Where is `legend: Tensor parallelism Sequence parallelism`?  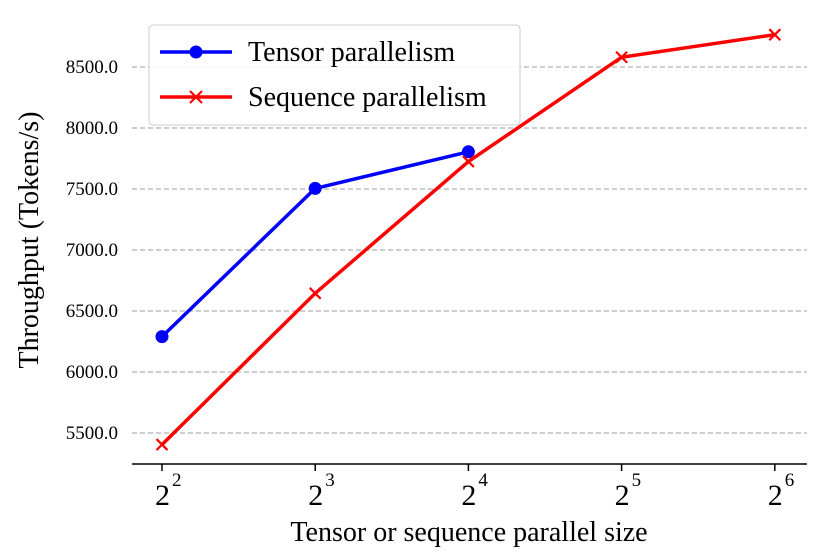
legend: Tensor parallelism Sequence parallelism is located at coordinates (334, 75).